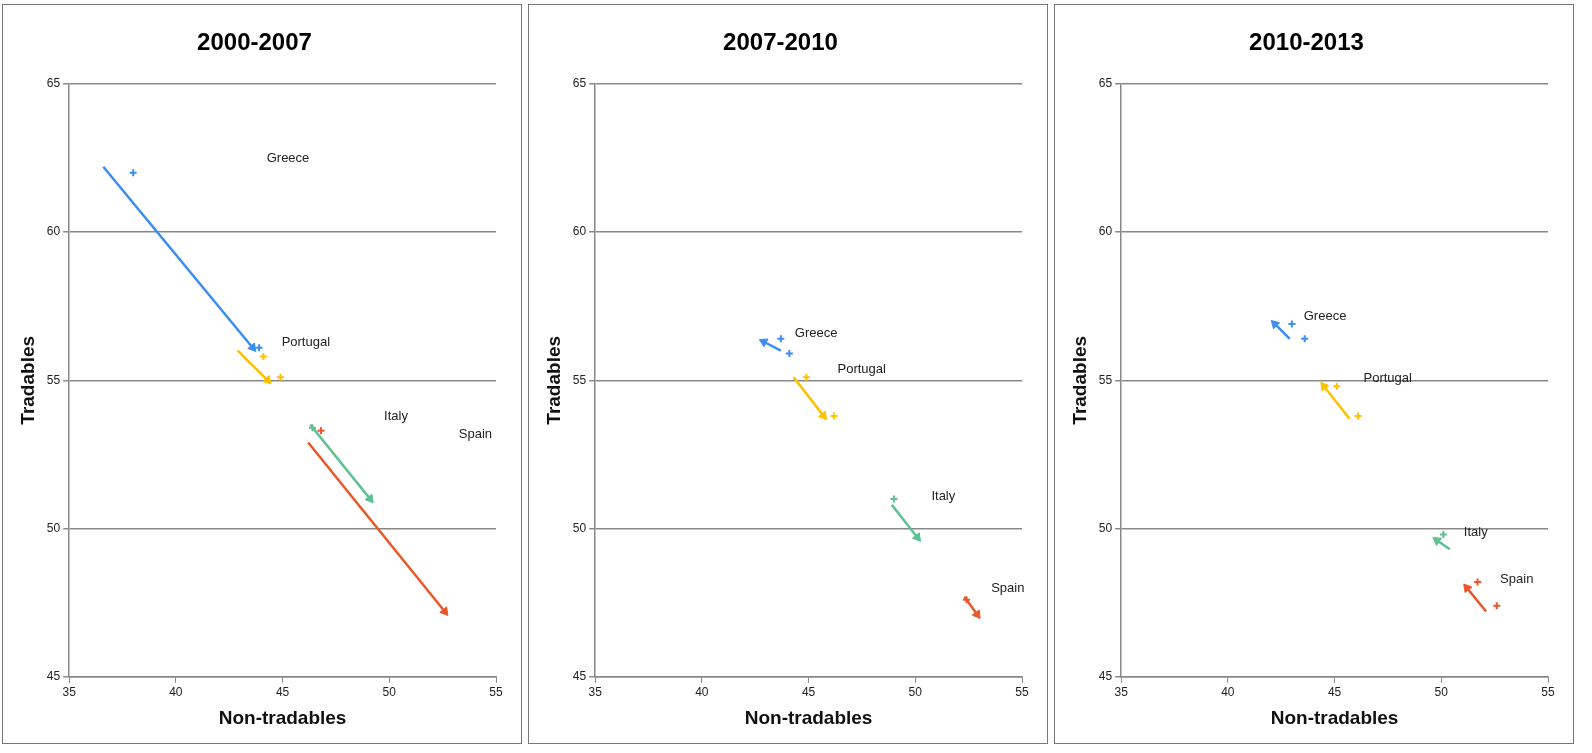 The width and height of the screenshot is (1592, 753). What do you see at coordinates (1476, 531) in the screenshot?
I see `series-label: Italy` at bounding box center [1476, 531].